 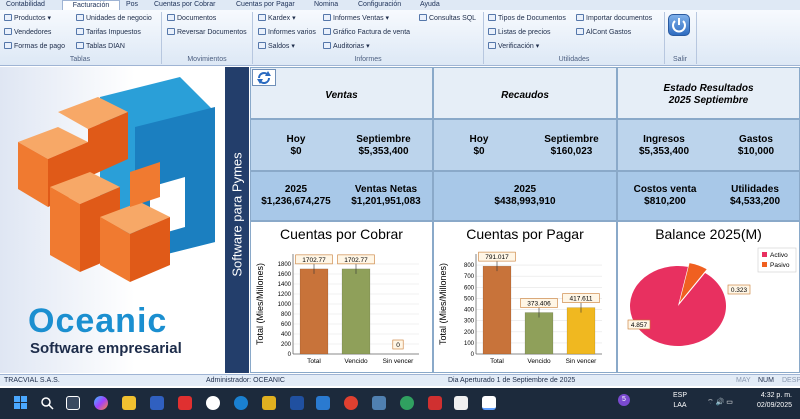 I want to click on app-red2-icon, so click(x=435, y=403).